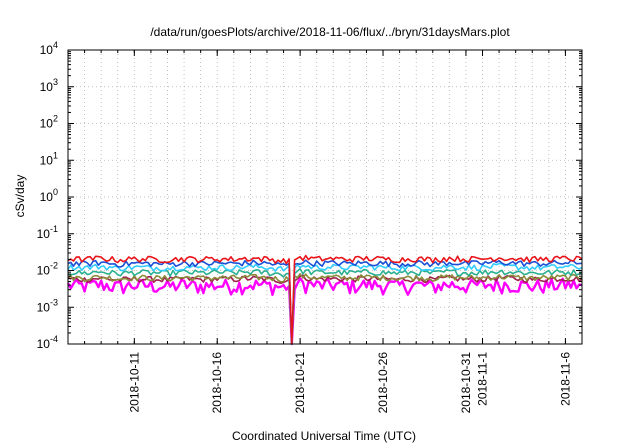  I want to click on y-tick-label: 10¹, so click(49, 158).